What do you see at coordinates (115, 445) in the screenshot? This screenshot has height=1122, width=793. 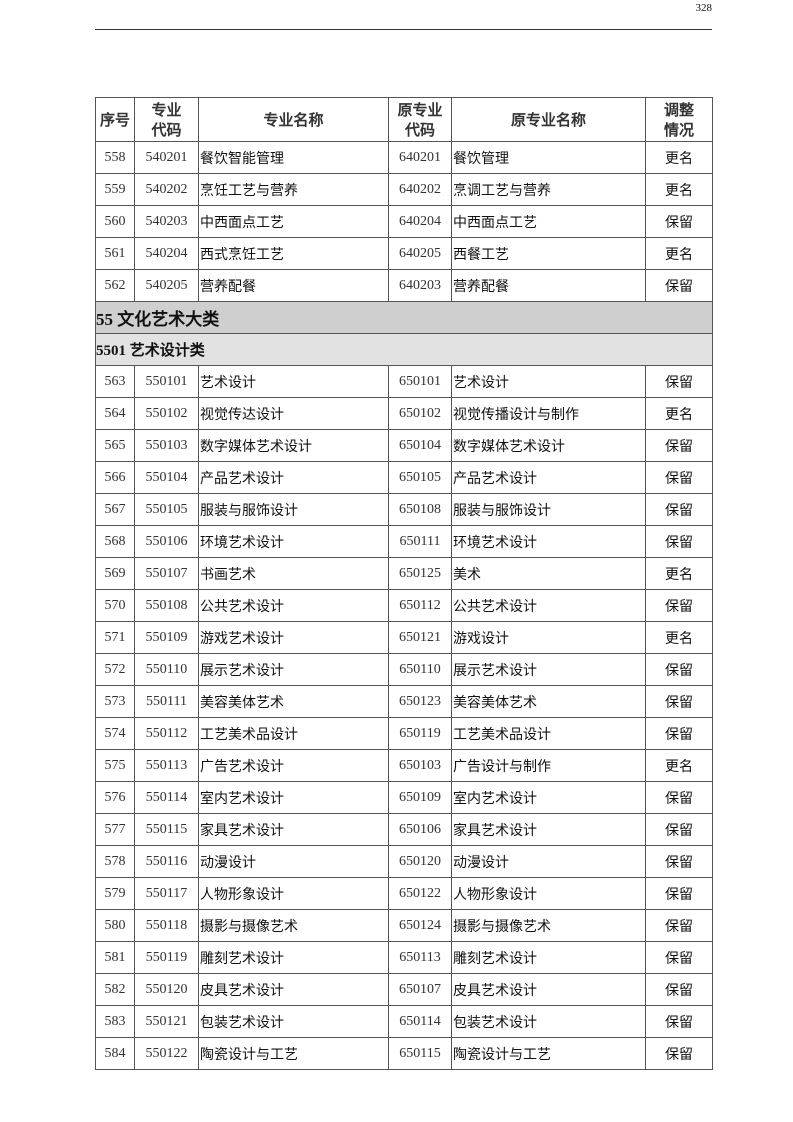 I see `cell-seq: 565` at bounding box center [115, 445].